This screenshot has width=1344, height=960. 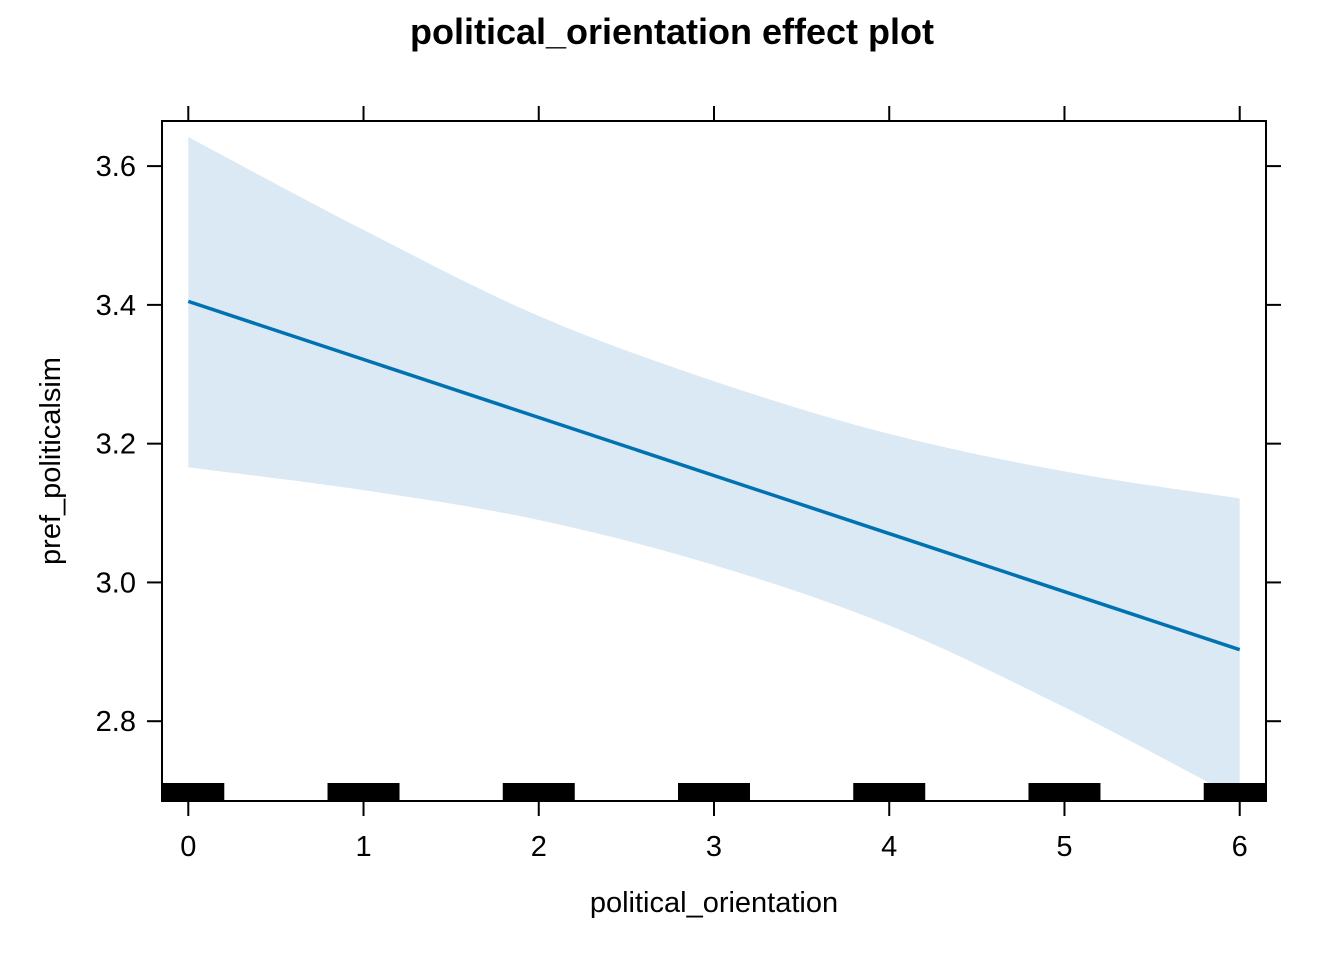 I want to click on rug-layer, so click(x=714, y=792).